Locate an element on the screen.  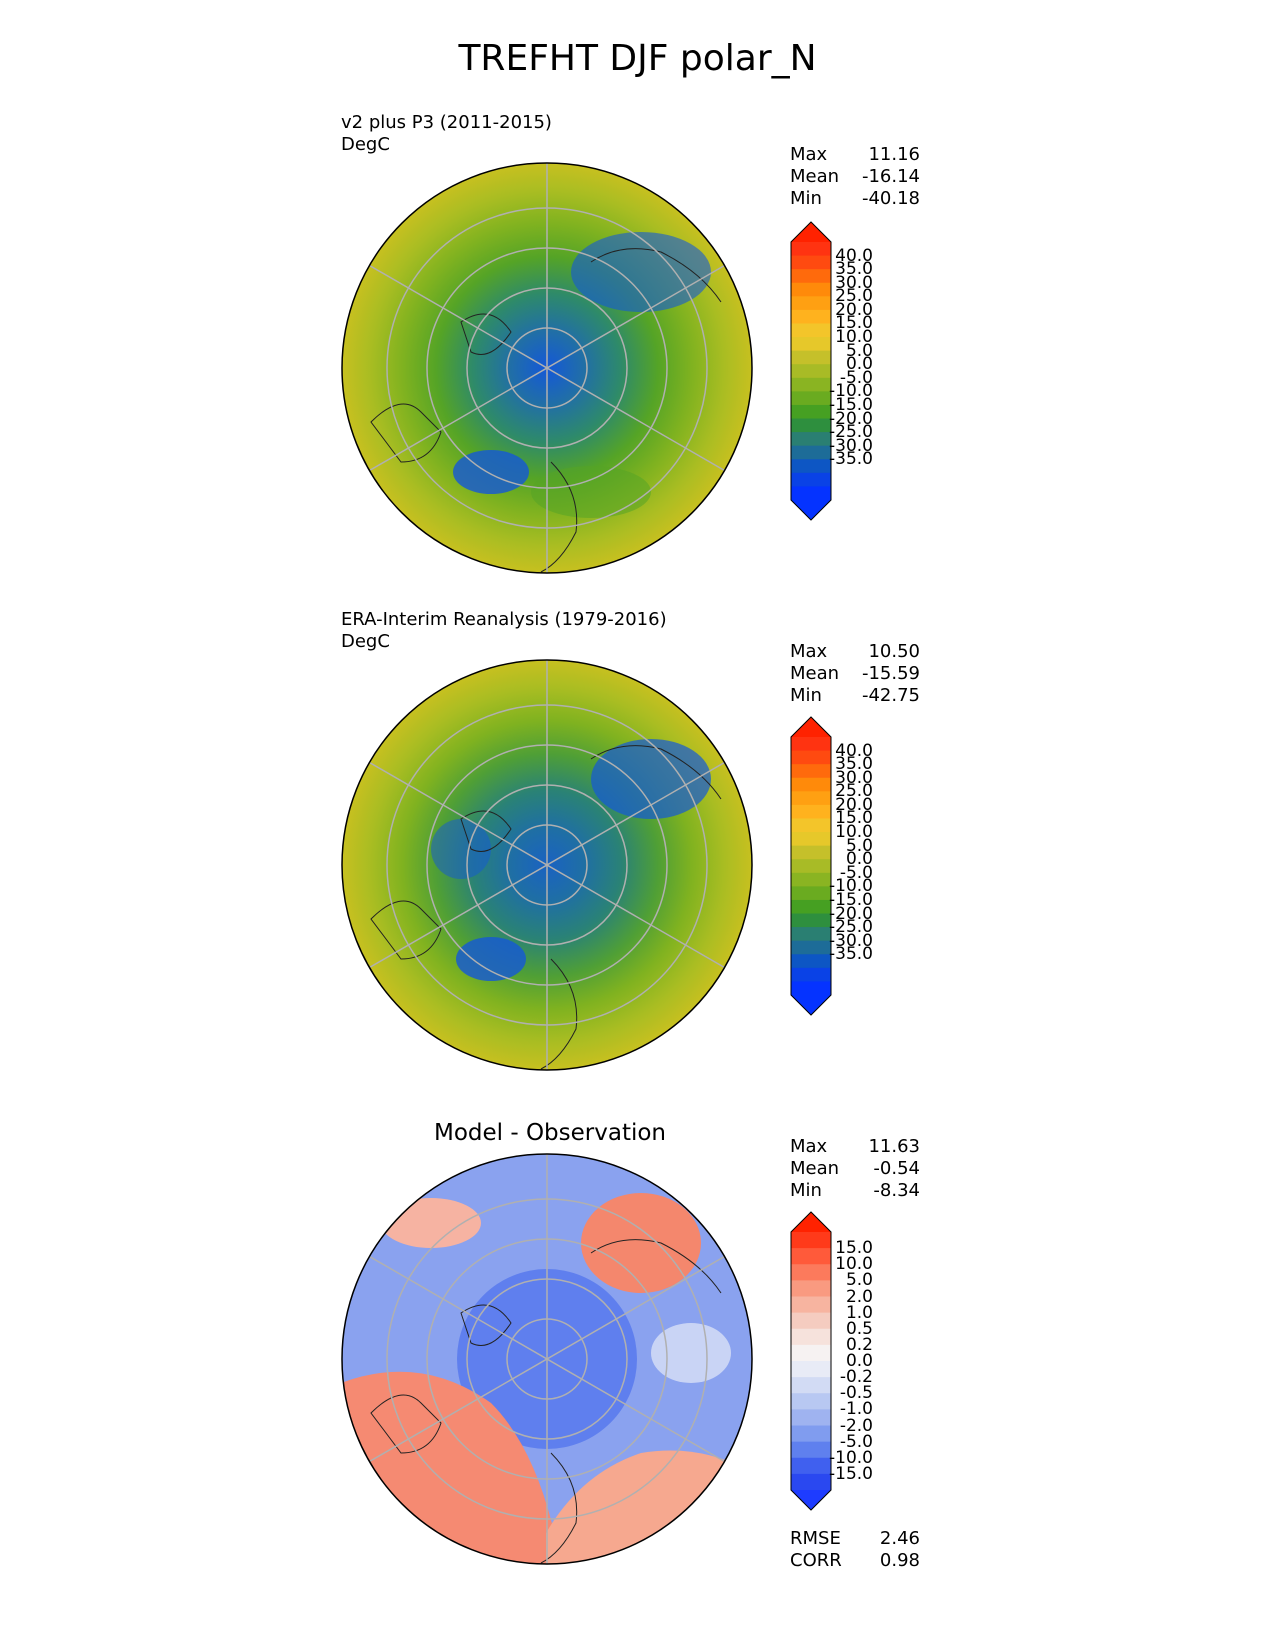
stat-max-value: 11.63 is located at coordinates (894, 1146).